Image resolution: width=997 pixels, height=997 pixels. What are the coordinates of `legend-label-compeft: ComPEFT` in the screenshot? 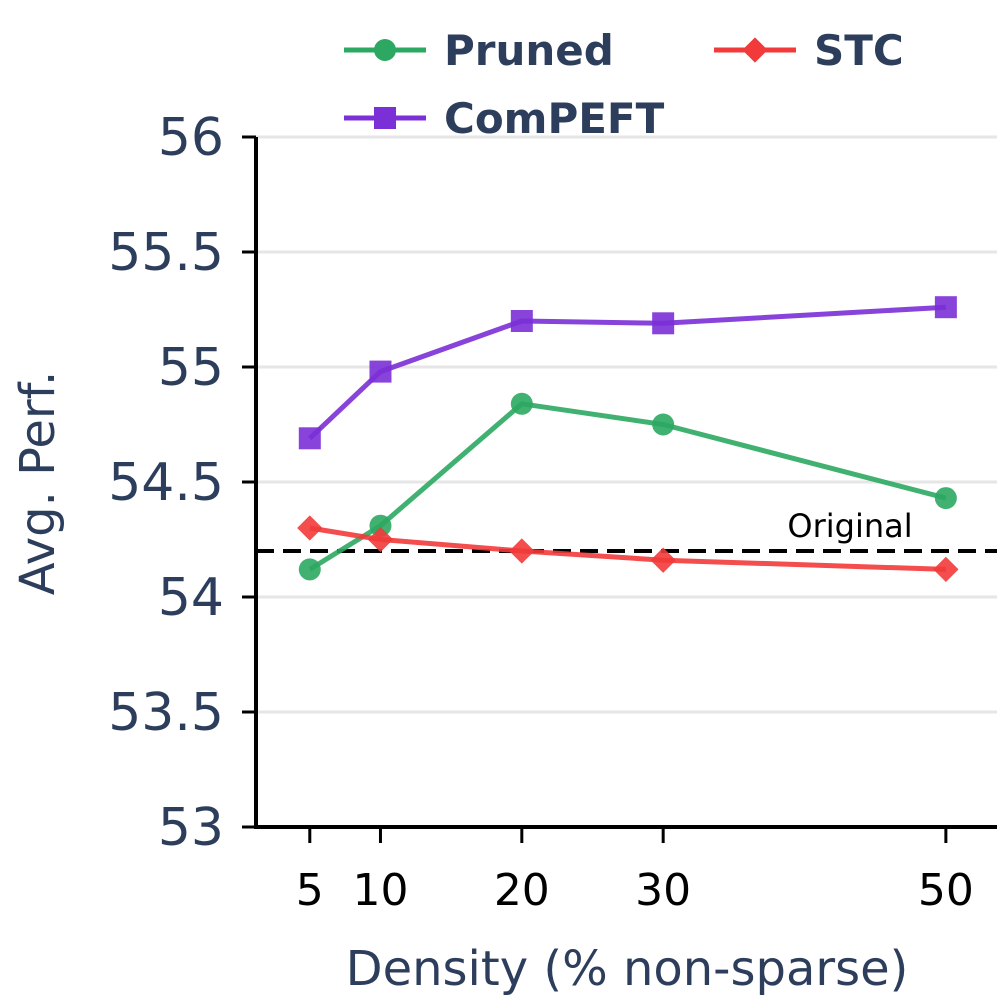 It's located at (554, 118).